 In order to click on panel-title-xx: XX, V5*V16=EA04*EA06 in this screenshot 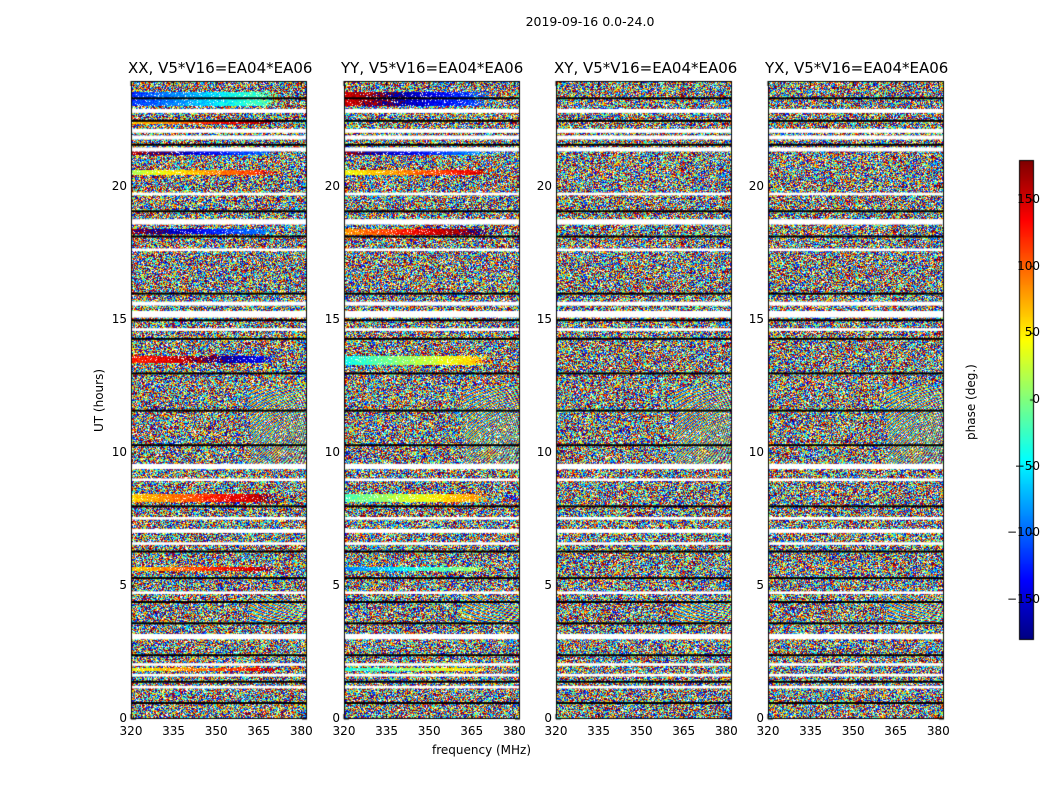, I will do `click(220, 68)`.